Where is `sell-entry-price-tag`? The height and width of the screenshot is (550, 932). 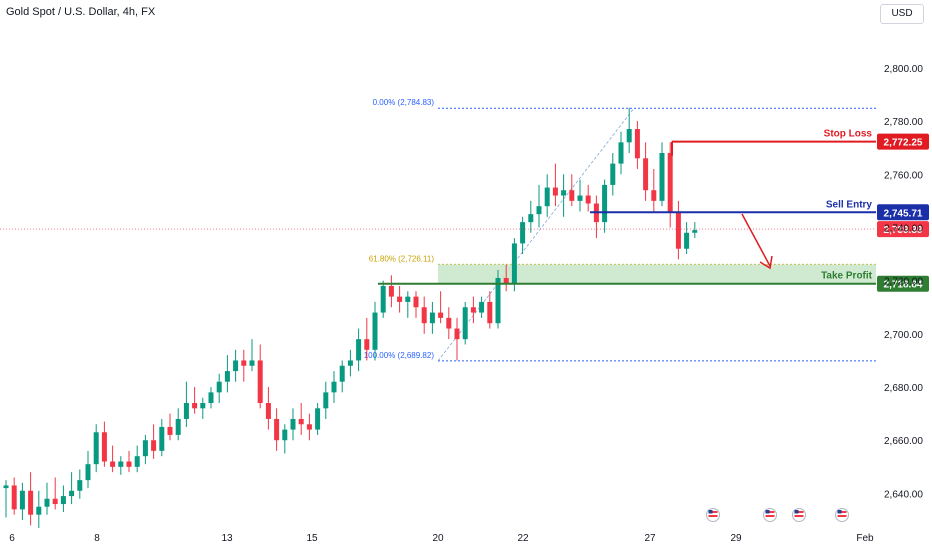 sell-entry-price-tag is located at coordinates (903, 212).